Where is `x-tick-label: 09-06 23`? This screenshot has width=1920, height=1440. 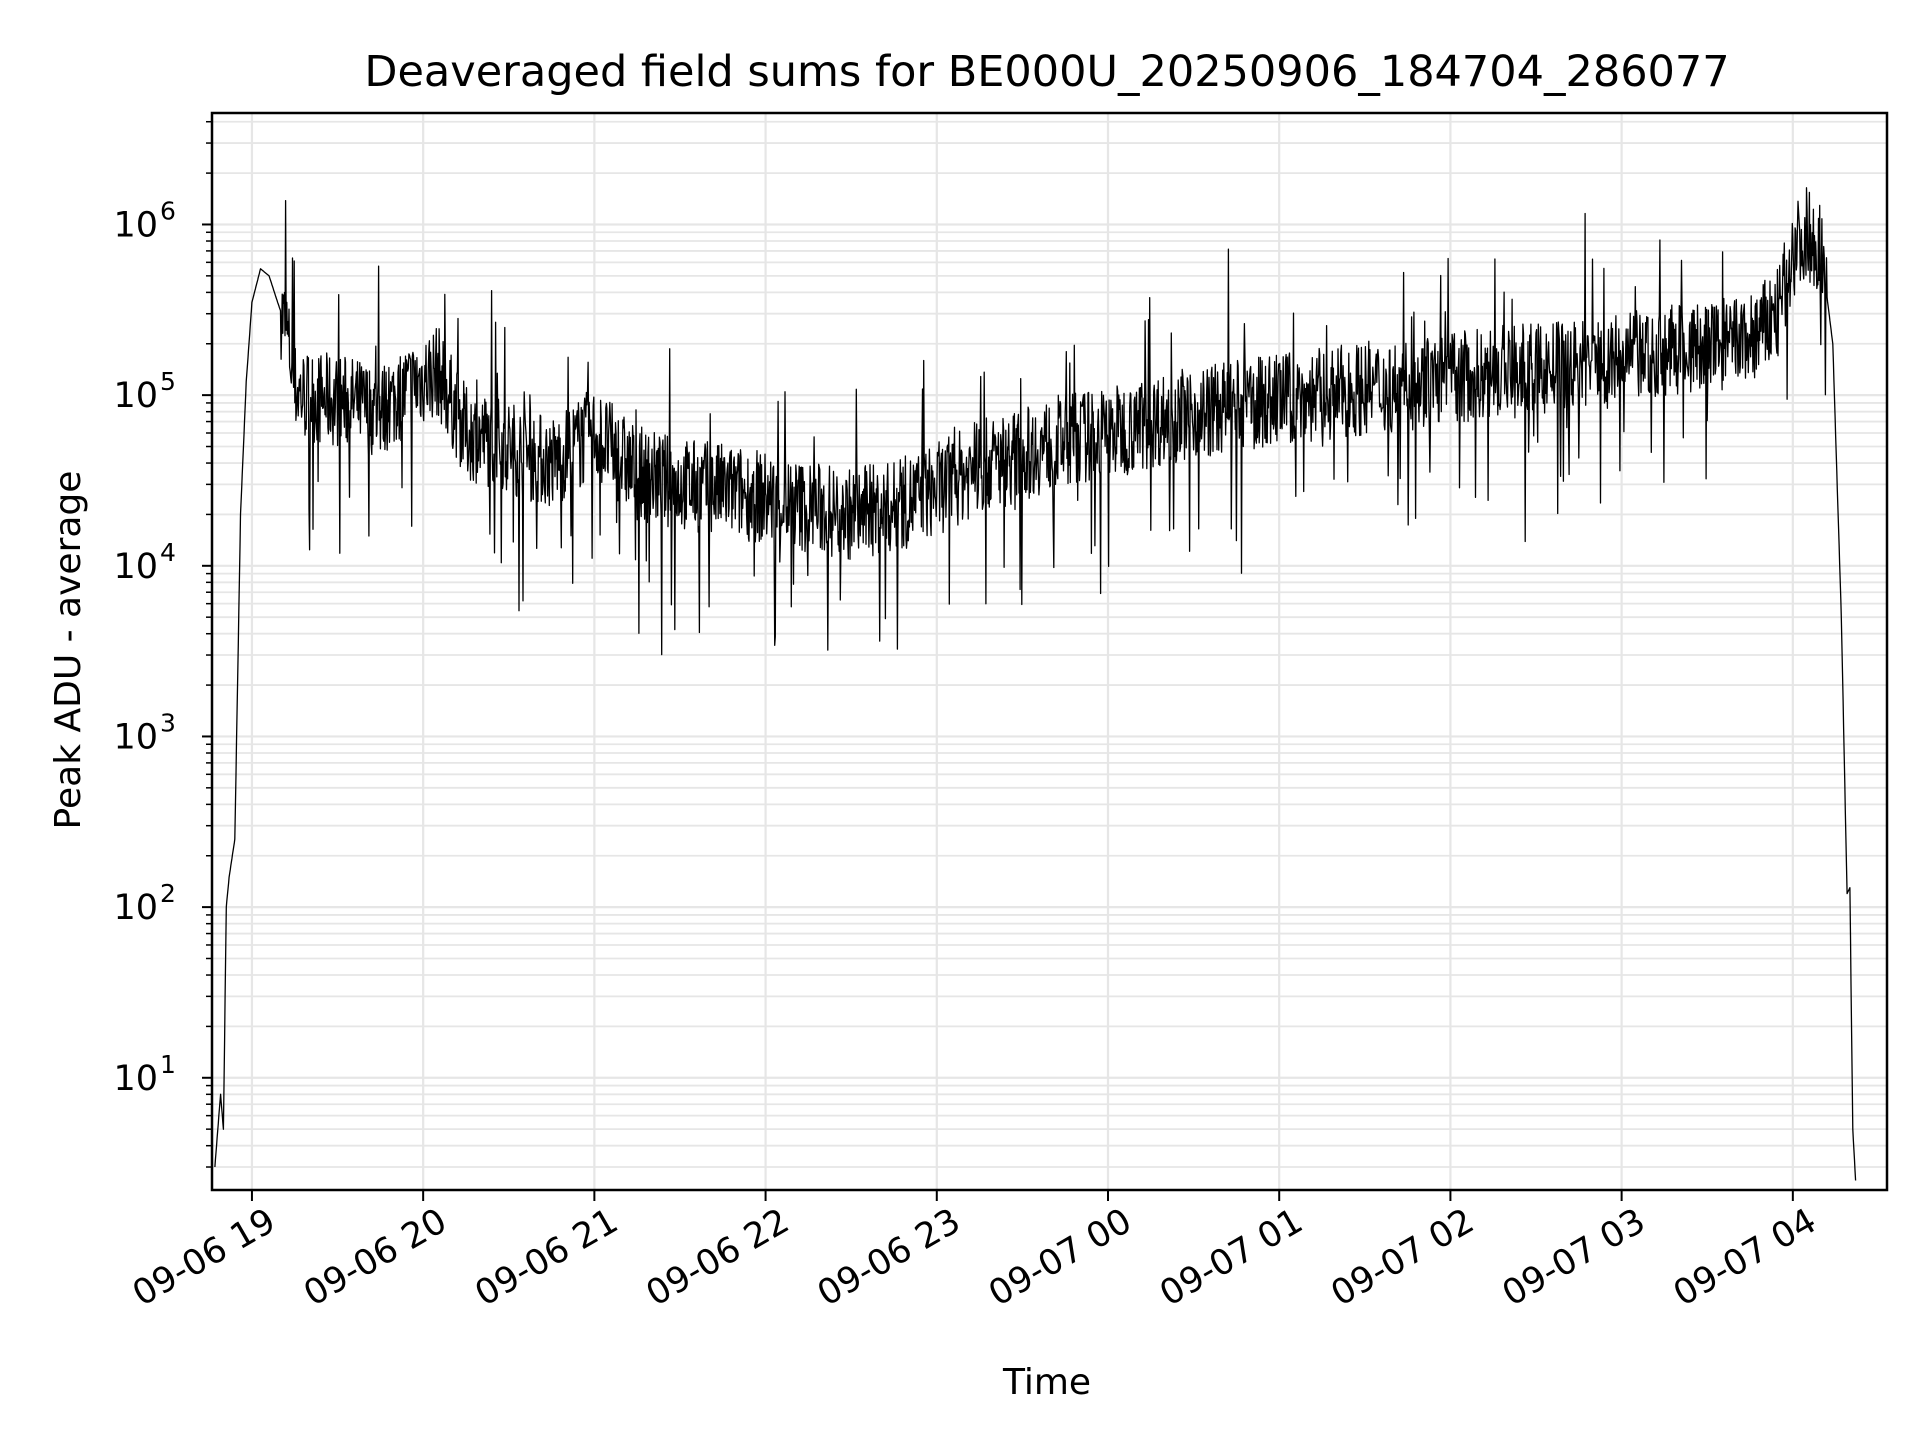
x-tick-label: 09-06 23 is located at coordinates (889, 1257).